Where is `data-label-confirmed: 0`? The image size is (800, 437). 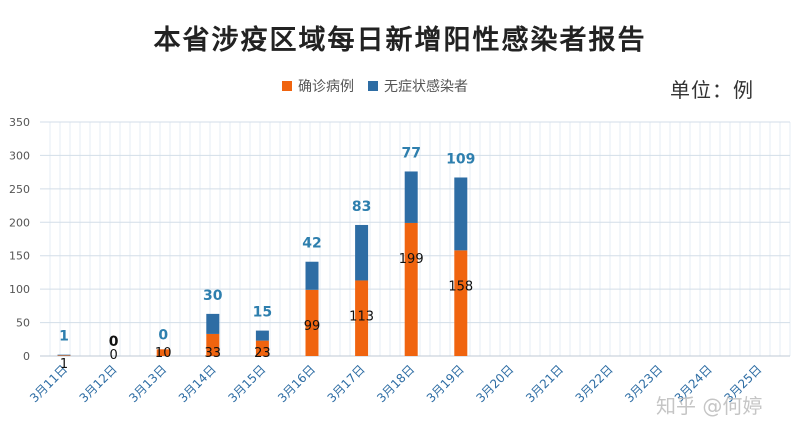
data-label-confirmed: 0 is located at coordinates (113, 355).